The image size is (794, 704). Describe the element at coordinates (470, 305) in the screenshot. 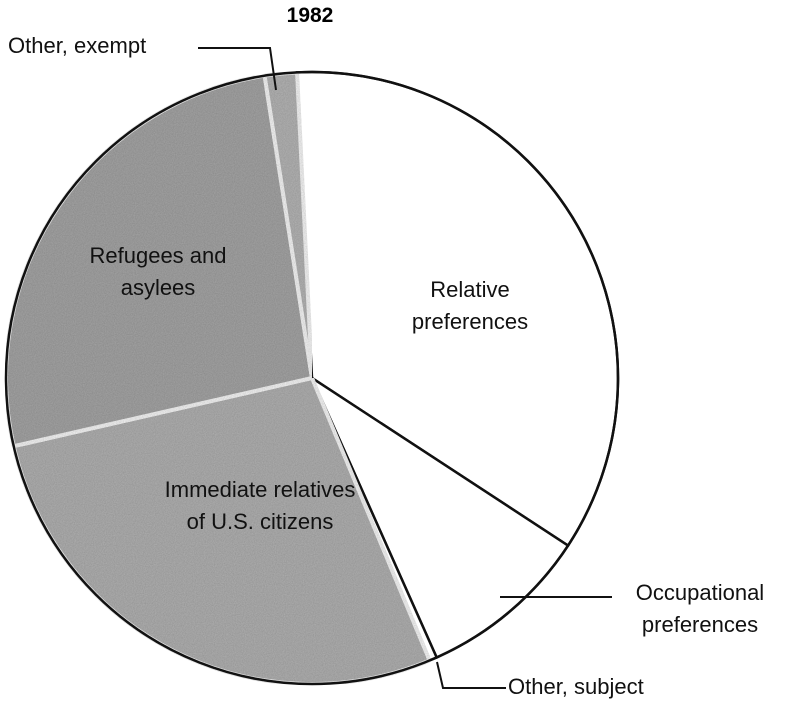

I see `slice-label: Relative preferences` at that location.